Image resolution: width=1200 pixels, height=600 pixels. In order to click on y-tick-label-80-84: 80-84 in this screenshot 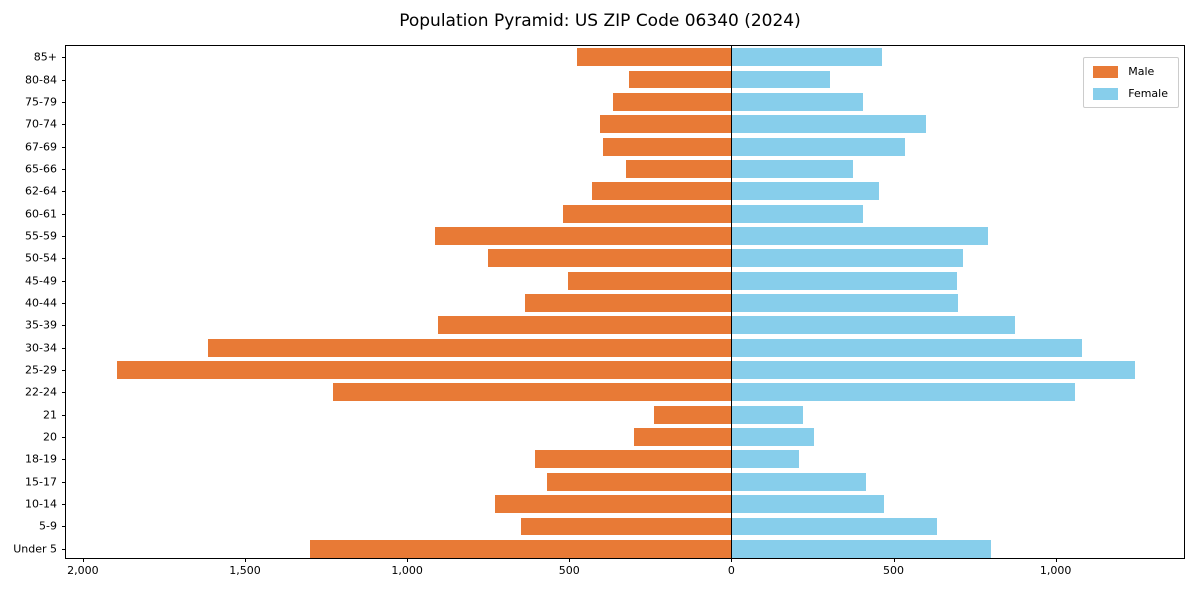, I will do `click(41, 80)`.